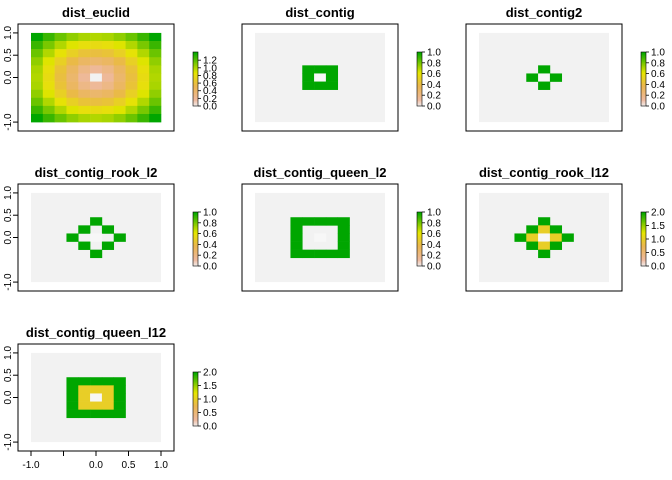  What do you see at coordinates (161, 465) in the screenshot?
I see `x-tick-label: 1.0` at bounding box center [161, 465].